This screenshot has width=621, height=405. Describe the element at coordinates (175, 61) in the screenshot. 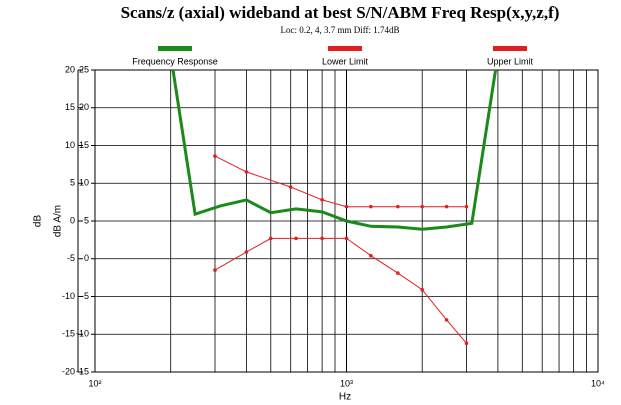

I see `legend-label: Frequency Response` at that location.